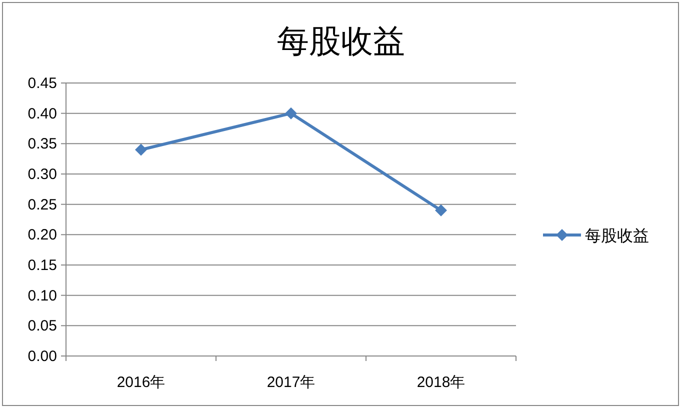 This screenshot has height=410, width=682. What do you see at coordinates (42, 83) in the screenshot?
I see `y-tick-label: 0.45` at bounding box center [42, 83].